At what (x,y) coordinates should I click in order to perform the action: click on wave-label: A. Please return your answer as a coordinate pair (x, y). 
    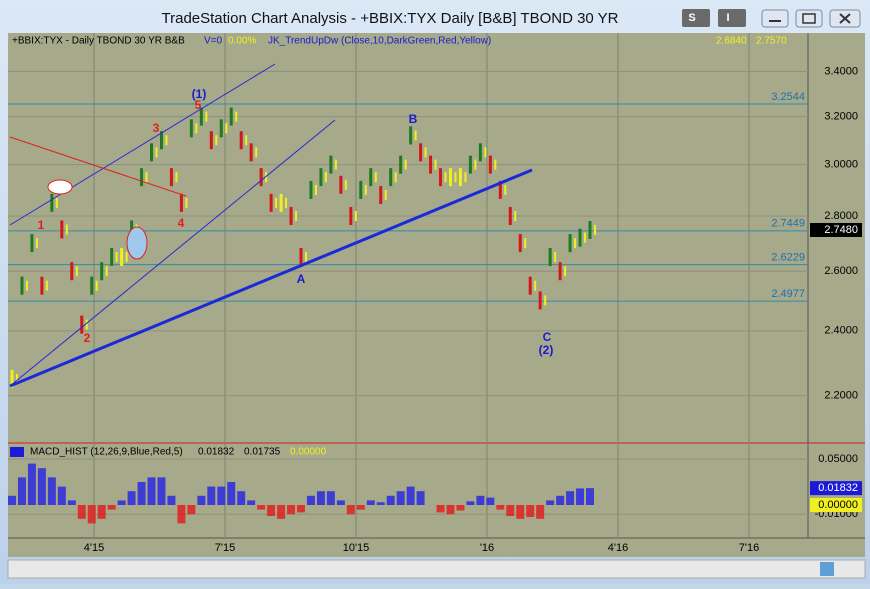
    Looking at the image, I should click on (301, 279).